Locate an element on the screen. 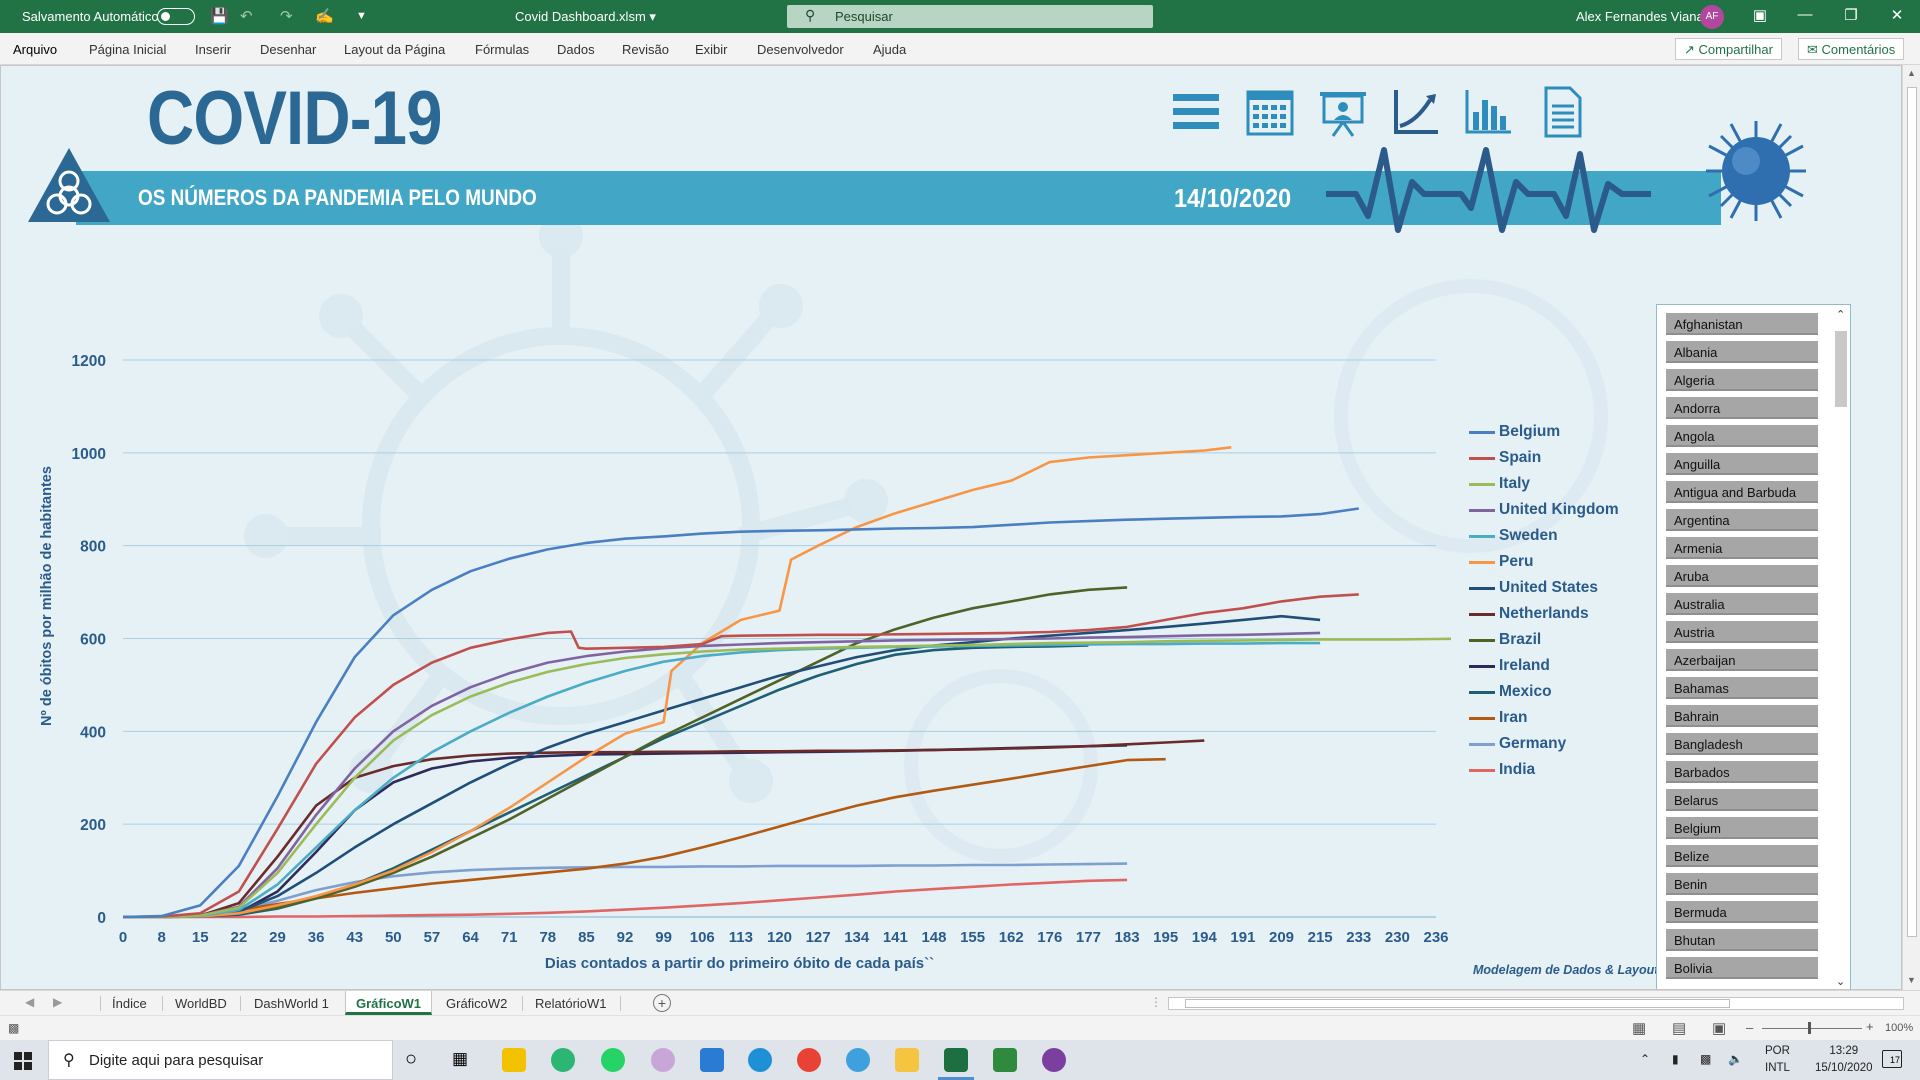 This screenshot has width=1920, height=1080. country-button-australia: Australia is located at coordinates (1742, 604).